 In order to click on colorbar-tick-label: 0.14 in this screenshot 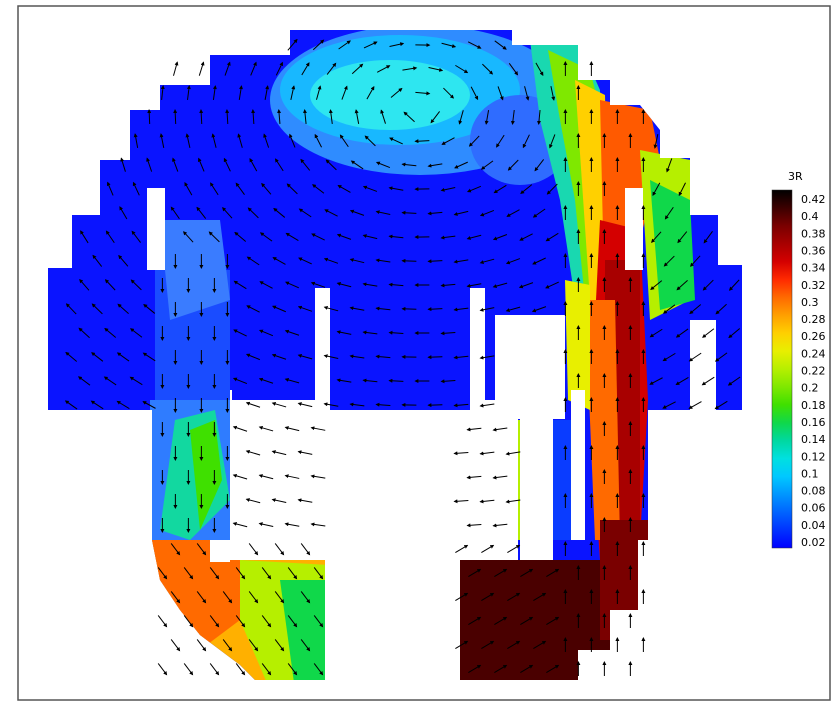, I will do `click(813, 439)`.